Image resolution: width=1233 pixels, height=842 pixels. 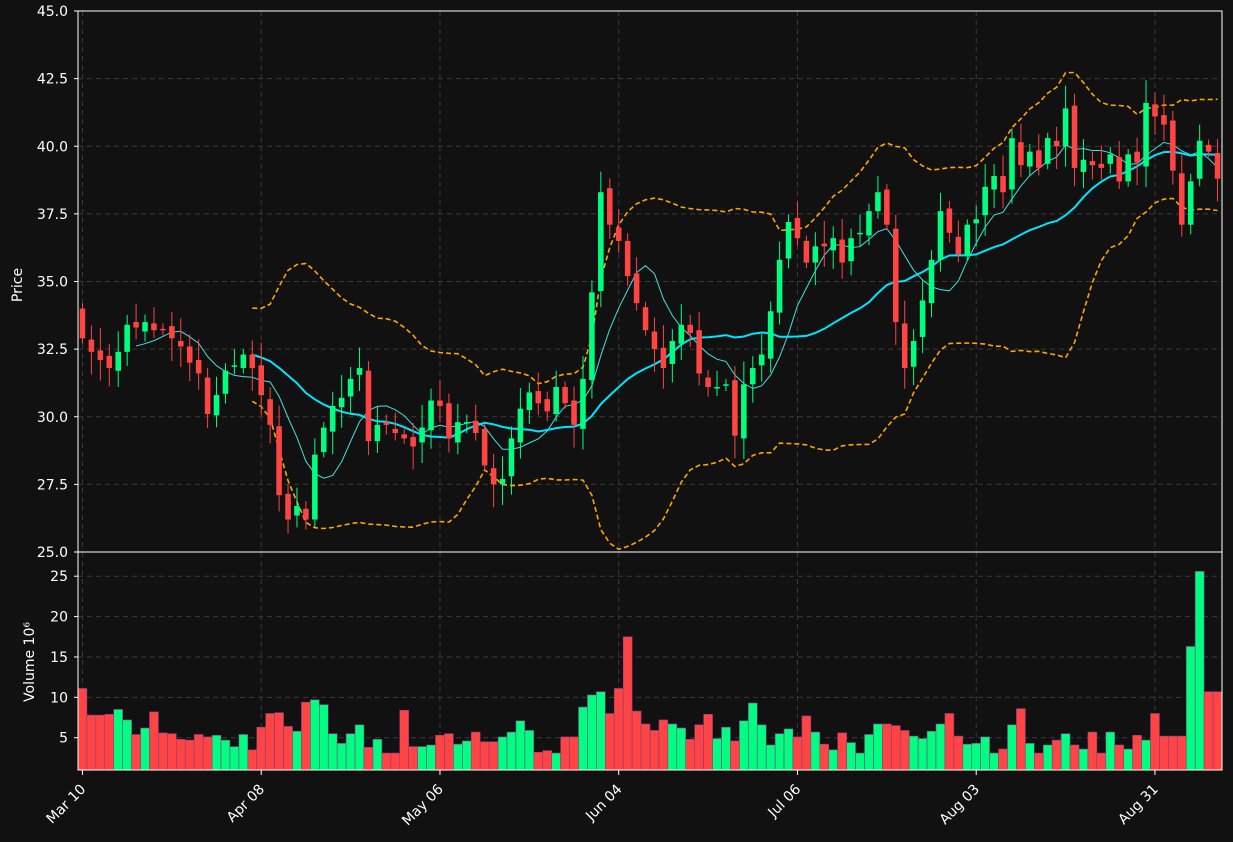 What do you see at coordinates (52, 215) in the screenshot?
I see `price-tick-label: 37.5` at bounding box center [52, 215].